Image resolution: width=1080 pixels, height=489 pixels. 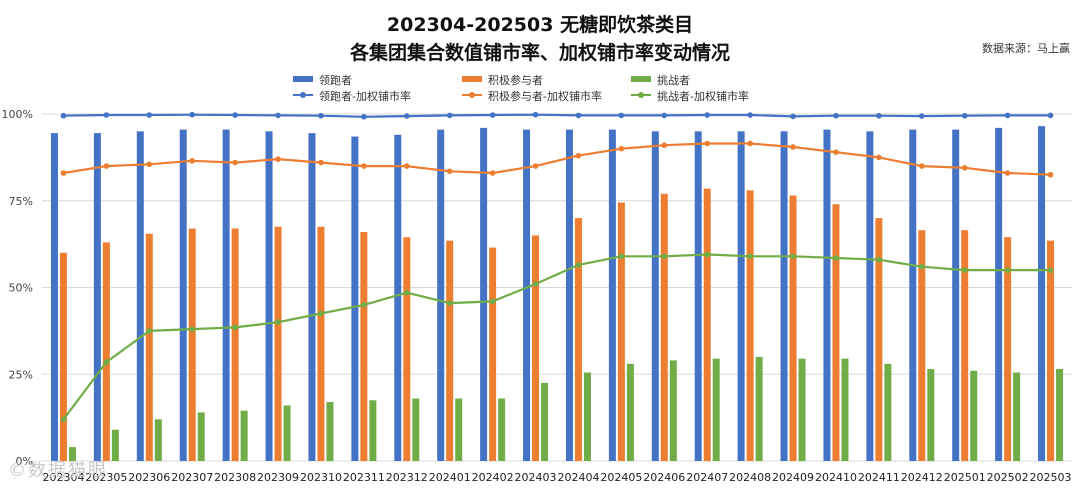 I want to click on x-tick-label: 202405, so click(x=621, y=477).